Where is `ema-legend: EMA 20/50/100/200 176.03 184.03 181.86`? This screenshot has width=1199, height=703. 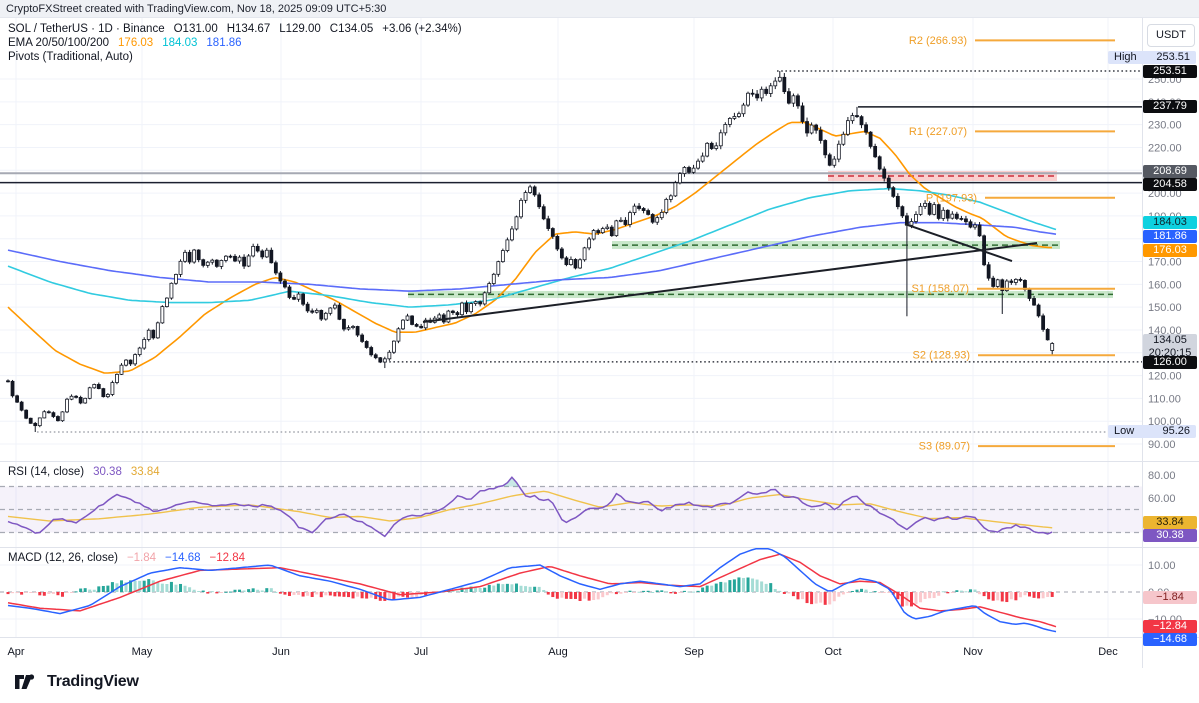
ema-legend: EMA 20/50/100/200 176.03 184.03 181.86 is located at coordinates (129, 43).